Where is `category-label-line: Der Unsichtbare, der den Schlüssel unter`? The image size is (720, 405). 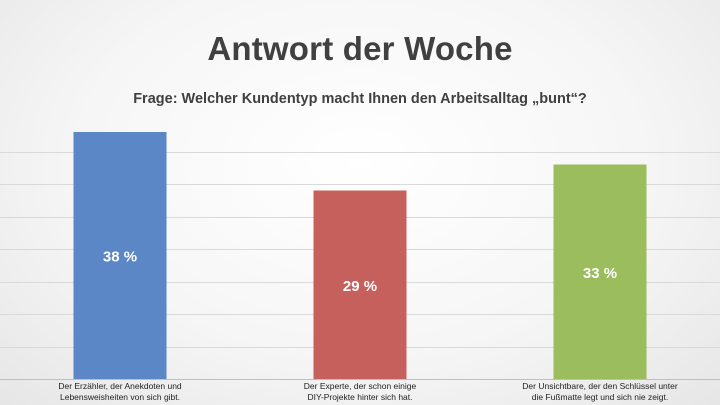
category-label-line: Der Unsichtbare, der den Schlüssel unter is located at coordinates (600, 386).